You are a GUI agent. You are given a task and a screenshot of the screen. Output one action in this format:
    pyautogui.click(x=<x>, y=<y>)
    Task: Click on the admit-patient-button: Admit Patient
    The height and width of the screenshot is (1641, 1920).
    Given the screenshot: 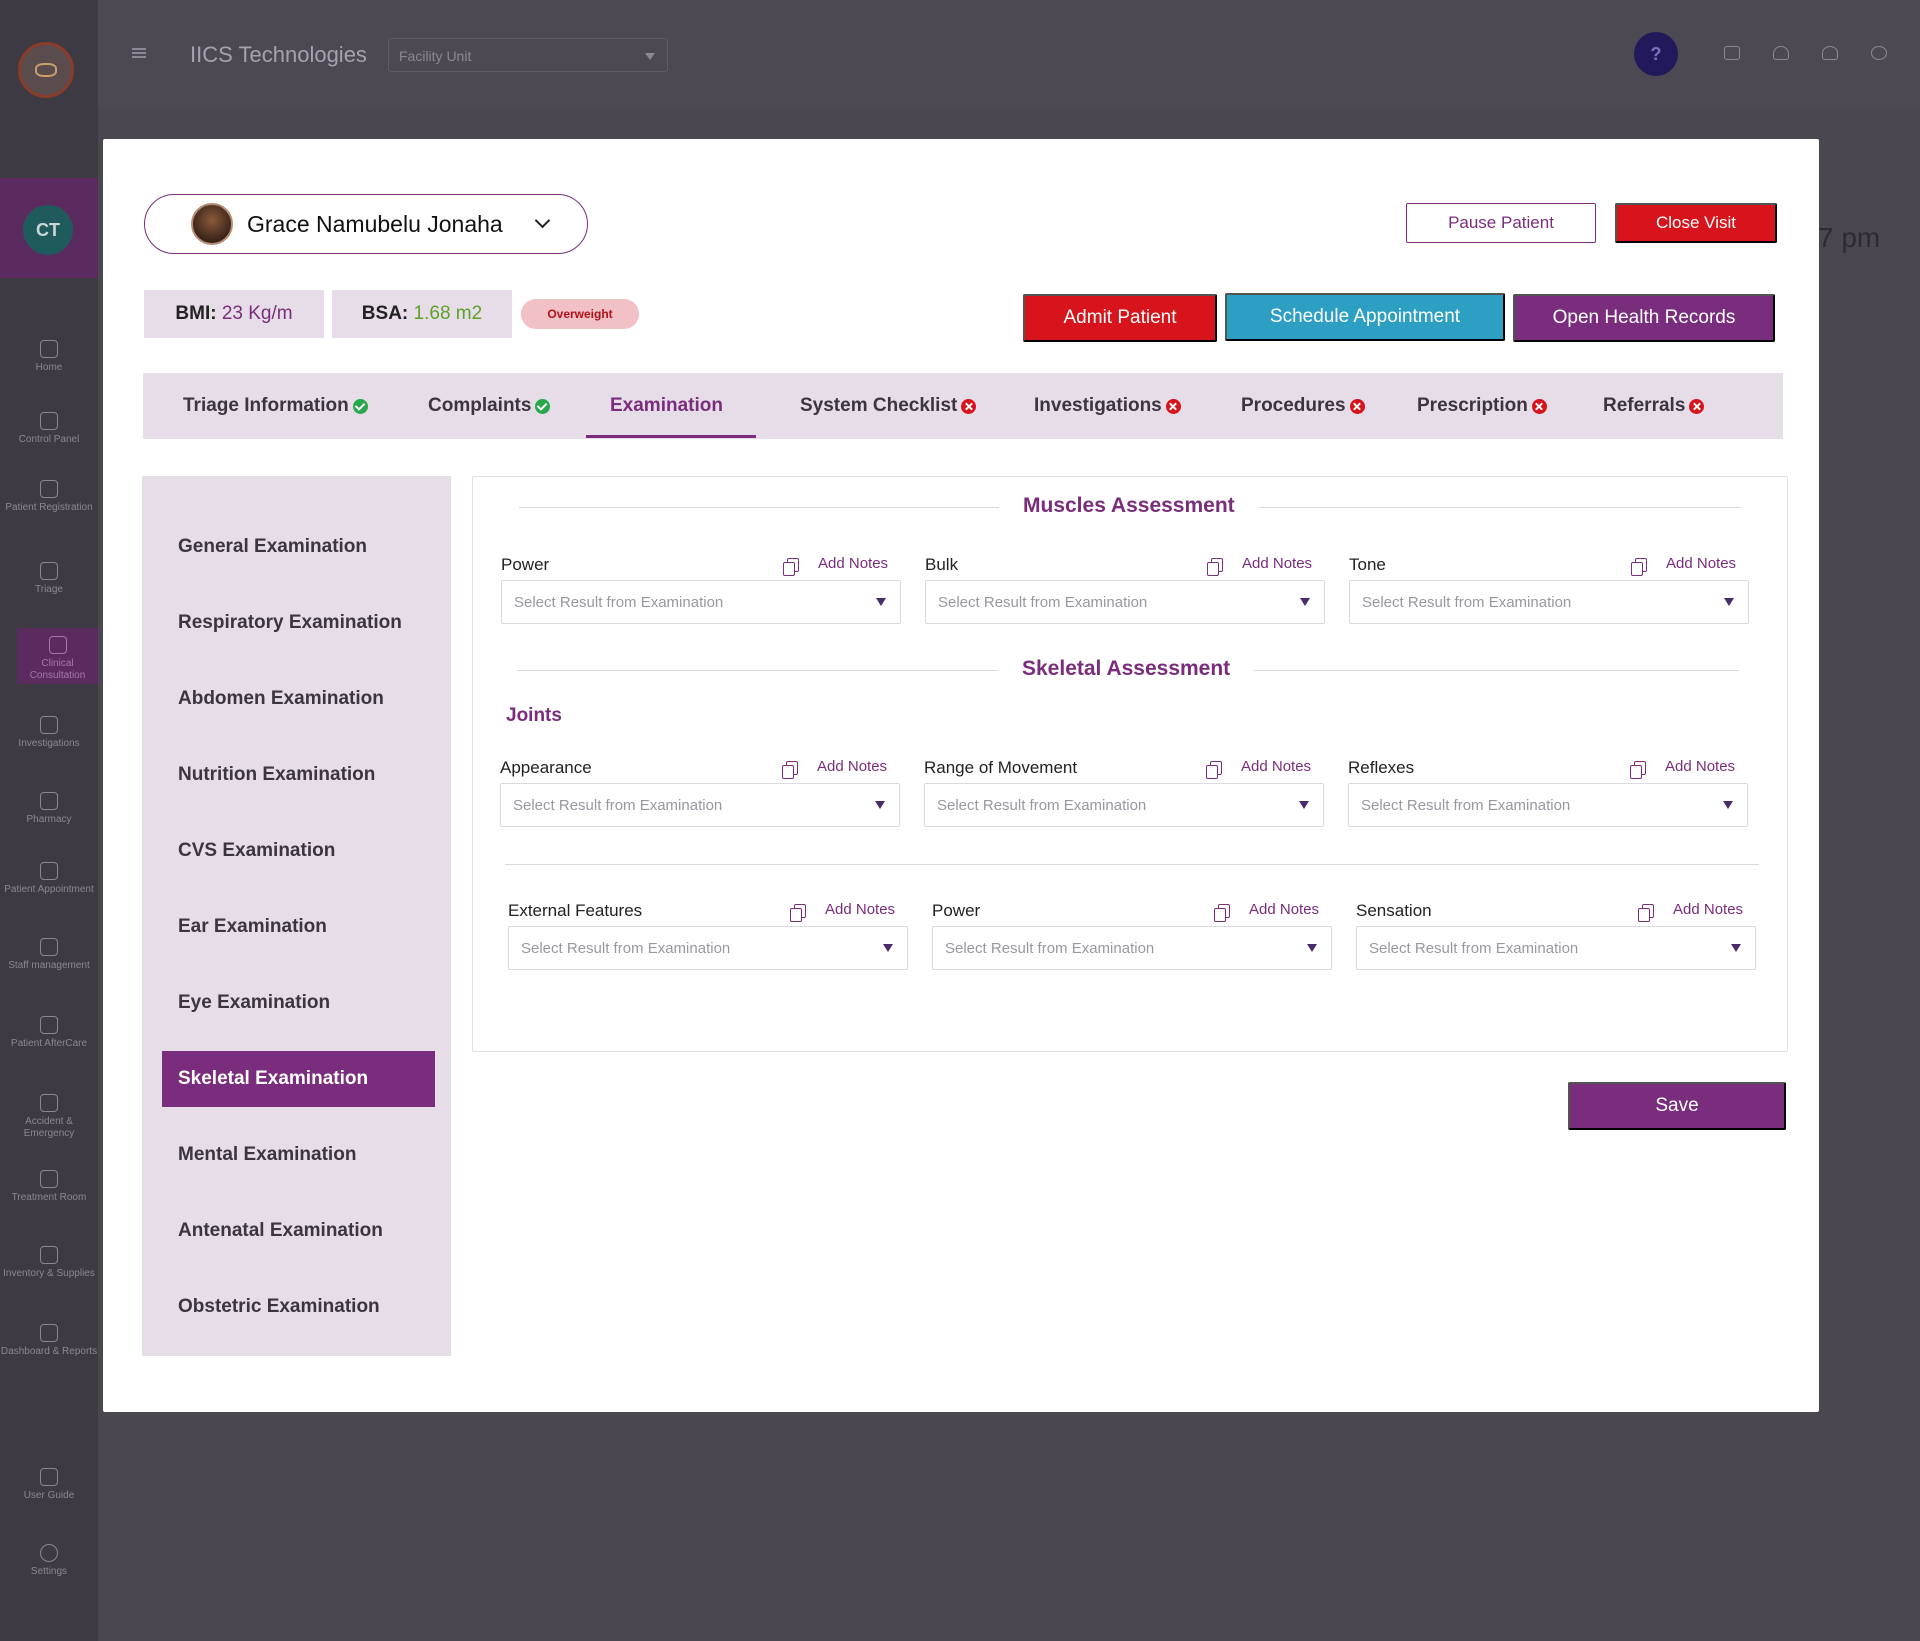 What is the action you would take?
    pyautogui.click(x=1120, y=318)
    